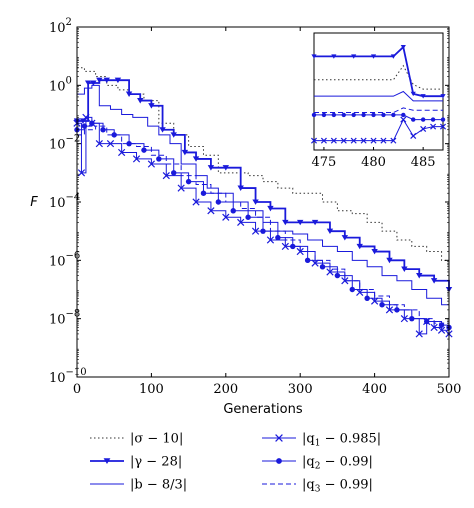 This screenshot has width=474, height=508. Describe the element at coordinates (279, 461) in the screenshot. I see `legend-marker-q2` at that location.